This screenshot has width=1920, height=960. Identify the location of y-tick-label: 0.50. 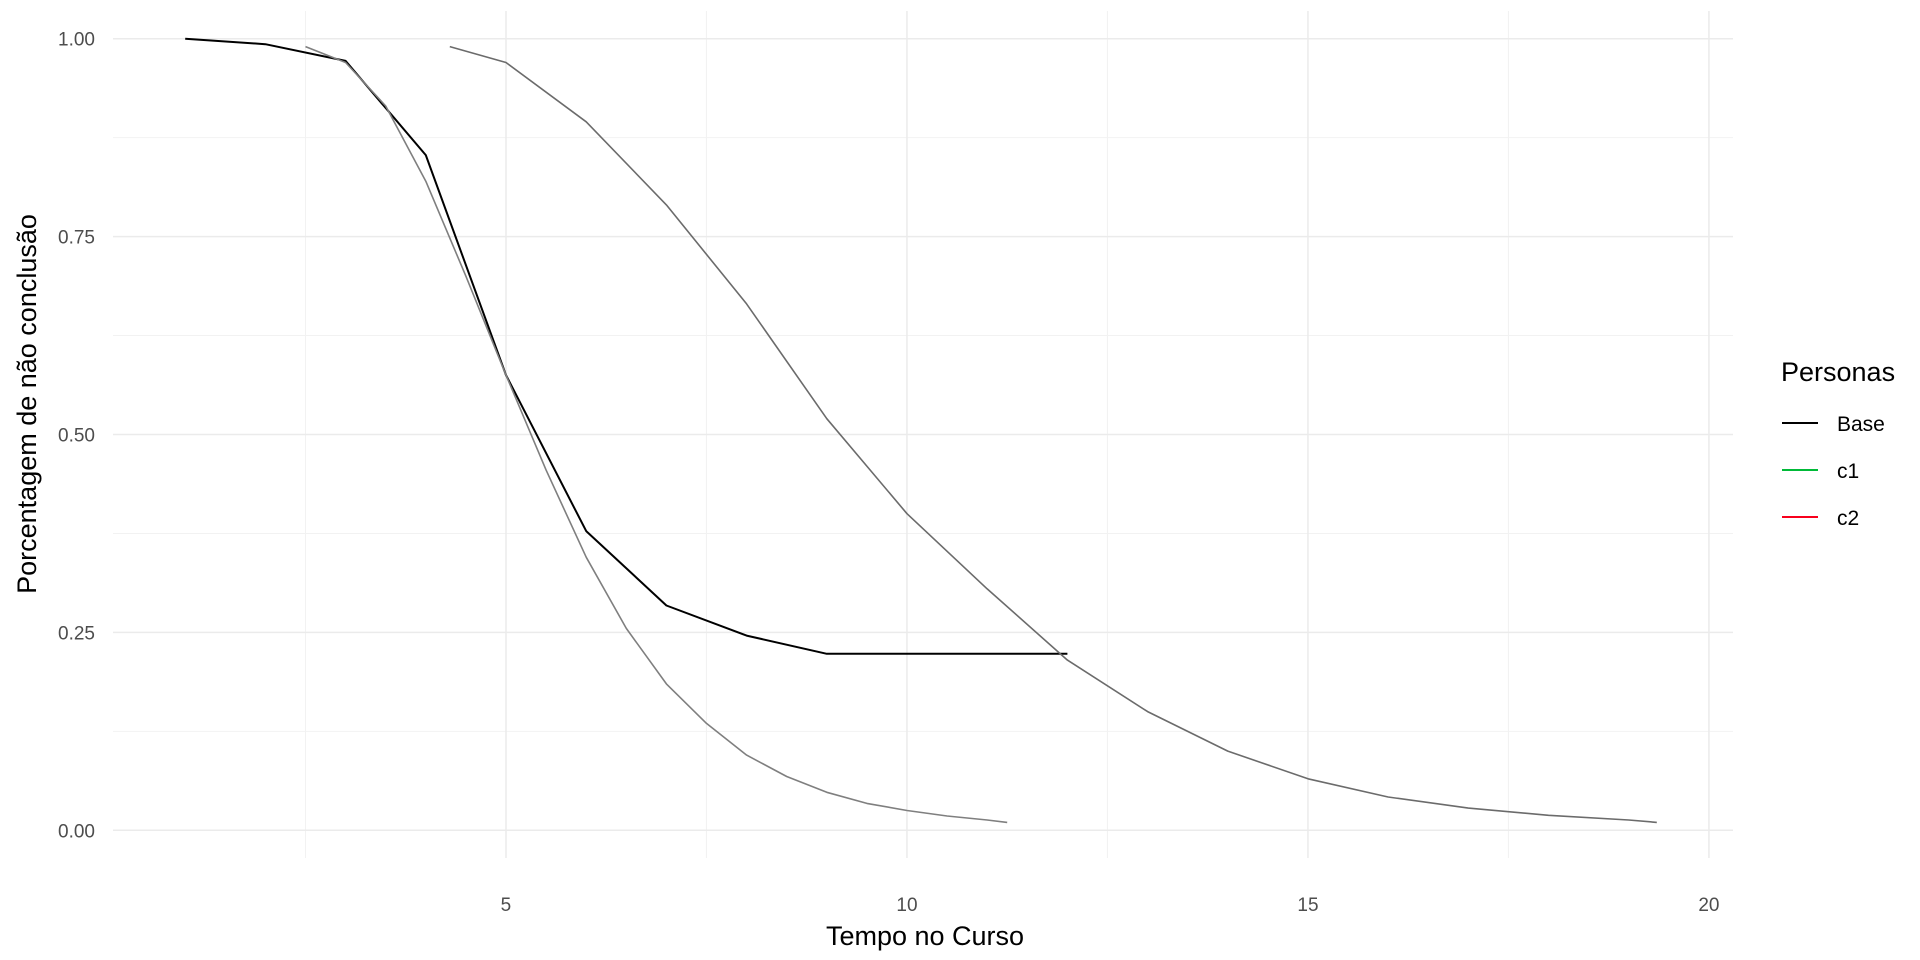
(76, 436).